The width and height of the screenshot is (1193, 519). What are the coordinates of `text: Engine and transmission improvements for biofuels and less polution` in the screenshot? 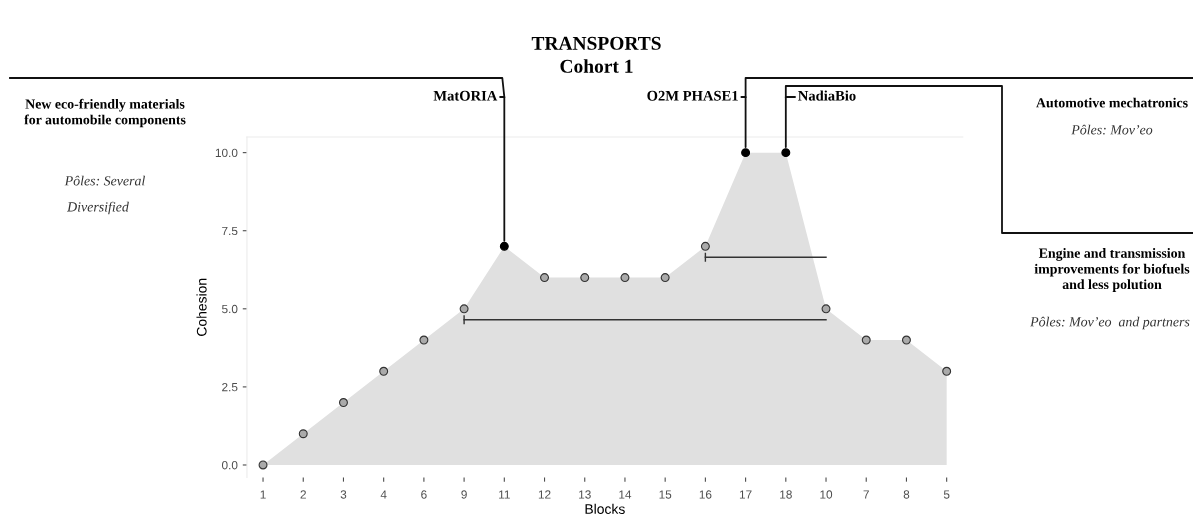 It's located at (1112, 270).